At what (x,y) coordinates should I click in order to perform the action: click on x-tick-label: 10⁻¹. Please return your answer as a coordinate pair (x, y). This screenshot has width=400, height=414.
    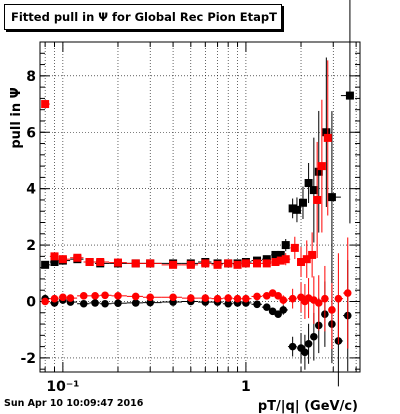
    Looking at the image, I should click on (62, 387).